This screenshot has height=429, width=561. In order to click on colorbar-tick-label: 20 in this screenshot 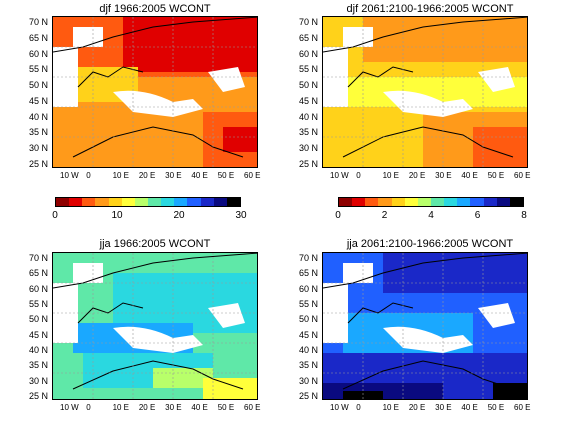, I will do `click(179, 215)`.